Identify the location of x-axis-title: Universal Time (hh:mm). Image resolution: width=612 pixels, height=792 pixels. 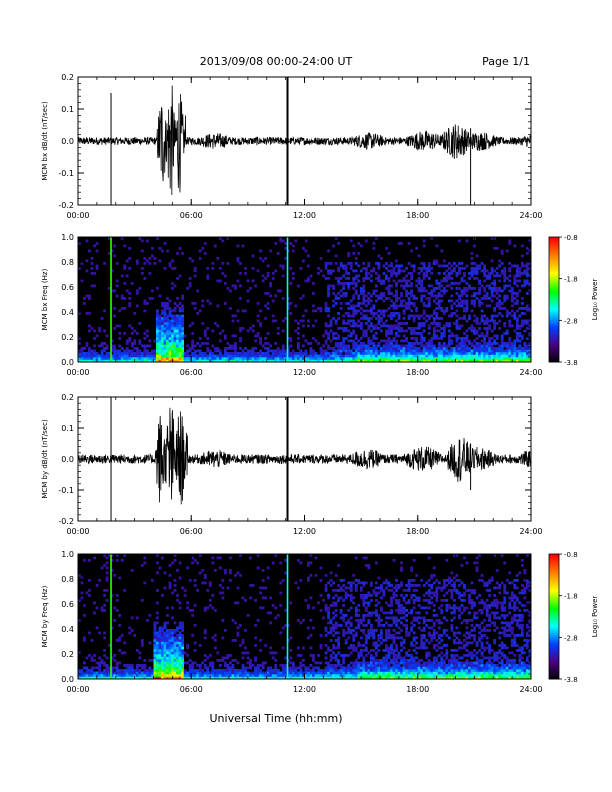
(276, 718).